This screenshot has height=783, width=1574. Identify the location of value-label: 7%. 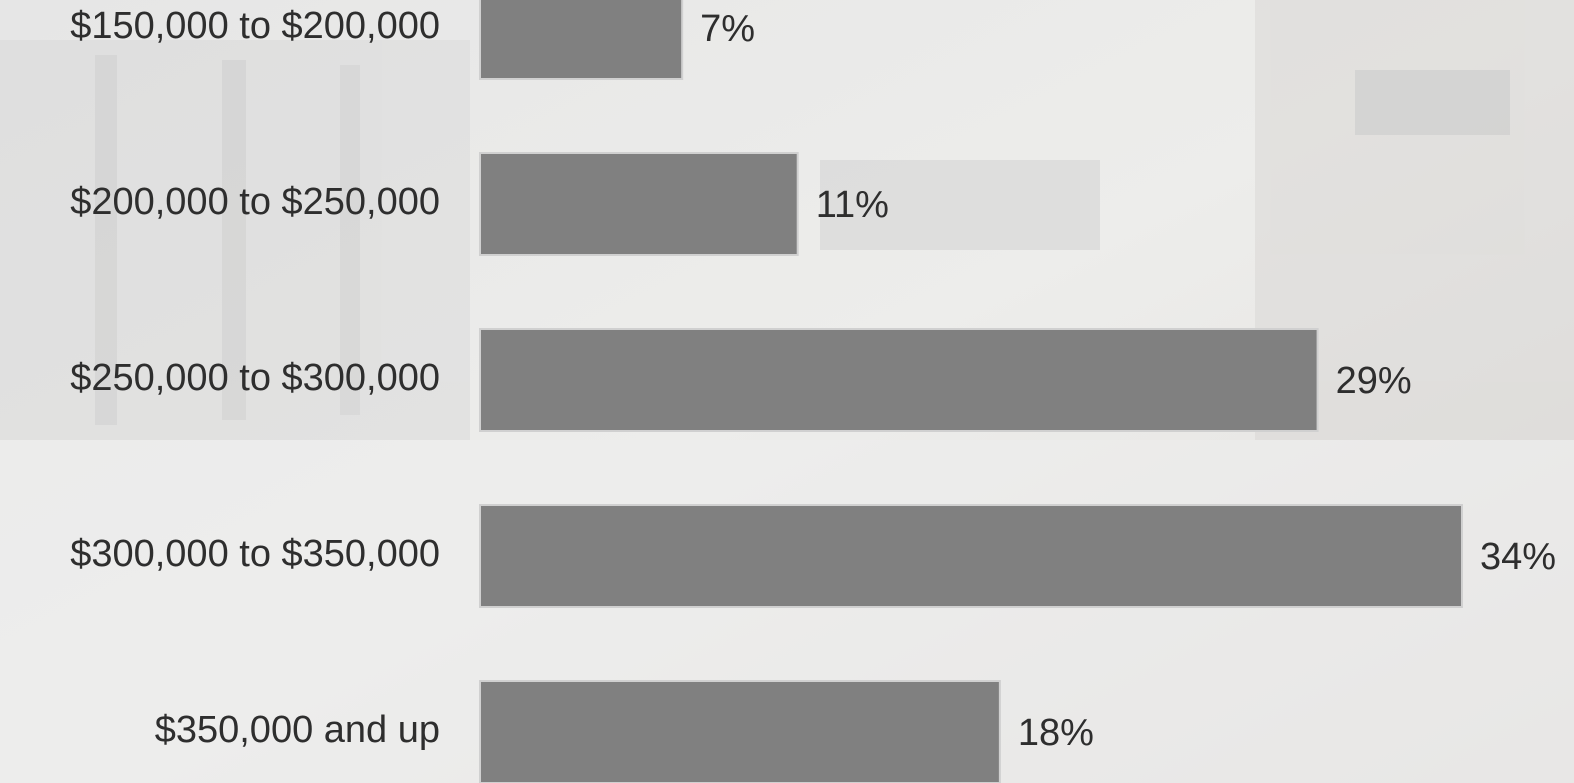
(727, 29).